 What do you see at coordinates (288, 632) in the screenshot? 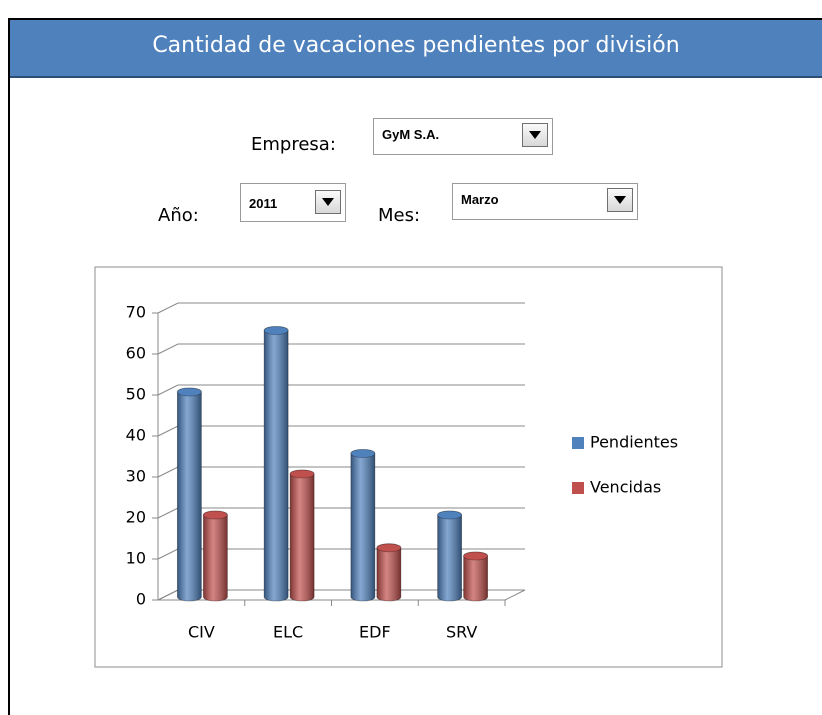
I see `x-tick-label: ELC` at bounding box center [288, 632].